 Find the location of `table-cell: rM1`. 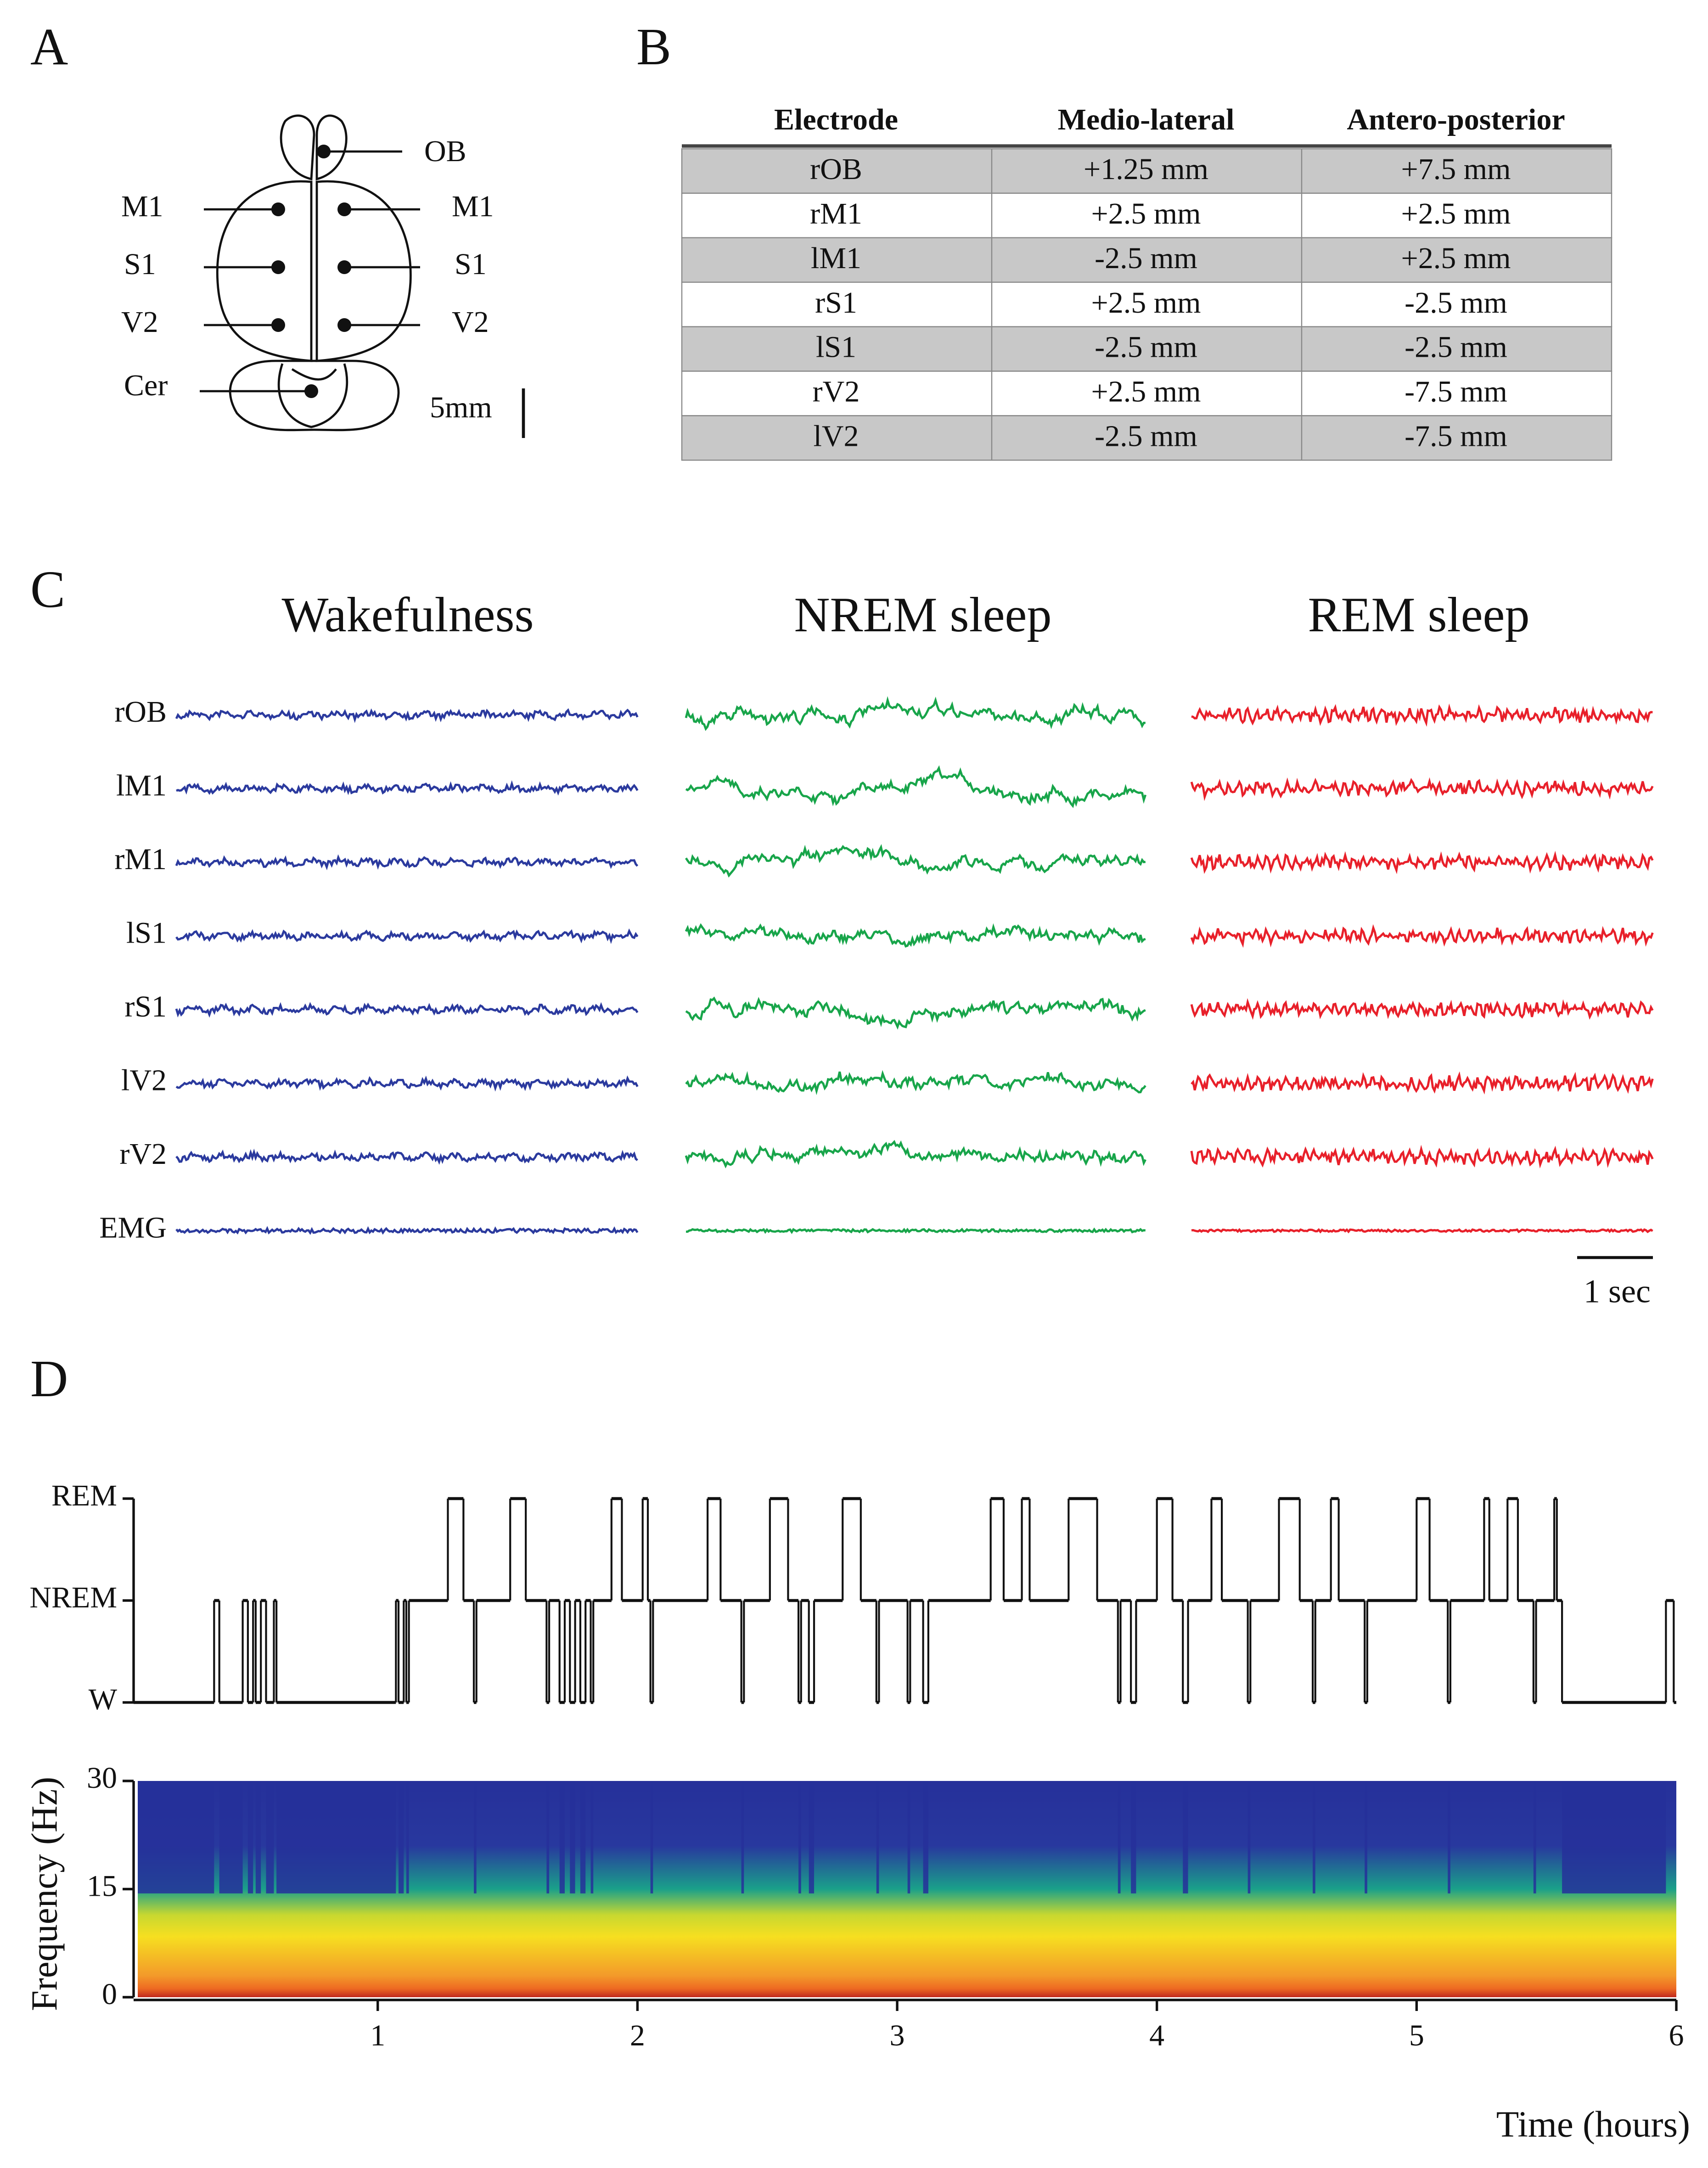

table-cell: rM1 is located at coordinates (836, 213).